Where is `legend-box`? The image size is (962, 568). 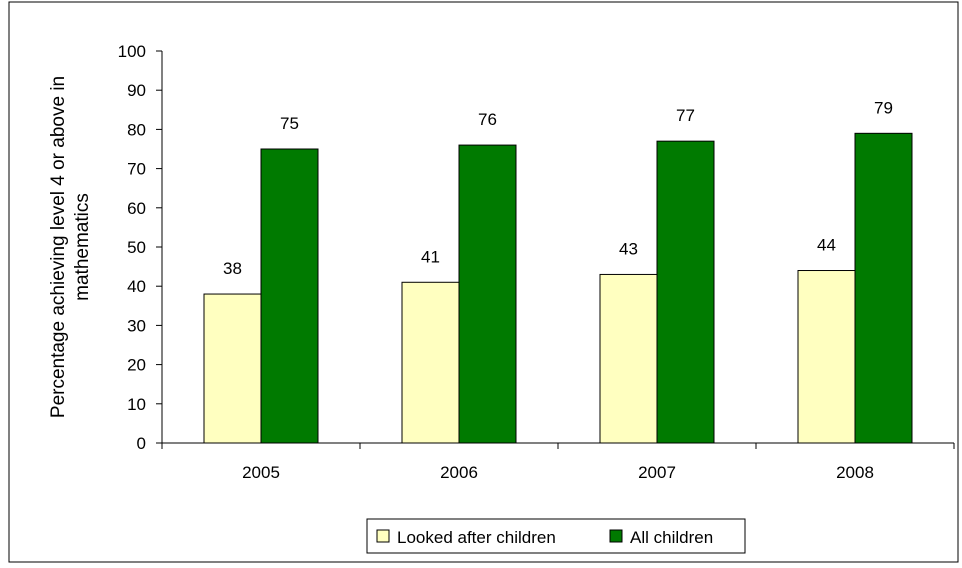 legend-box is located at coordinates (556, 536).